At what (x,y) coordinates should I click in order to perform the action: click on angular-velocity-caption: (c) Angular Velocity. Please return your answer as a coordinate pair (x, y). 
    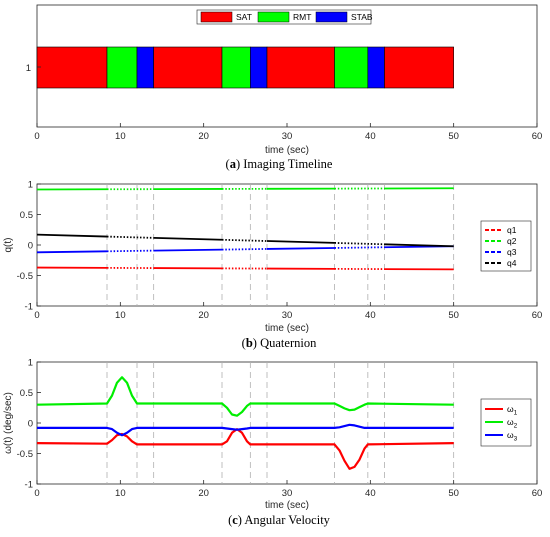
    Looking at the image, I should click on (279, 520).